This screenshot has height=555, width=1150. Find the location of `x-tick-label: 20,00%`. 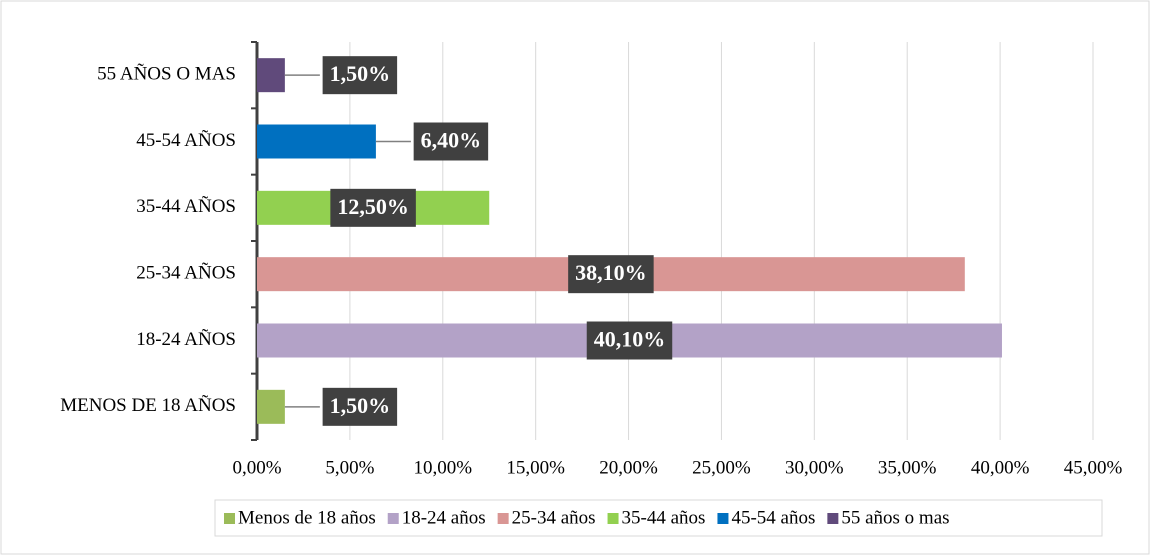

x-tick-label: 20,00% is located at coordinates (628, 467).